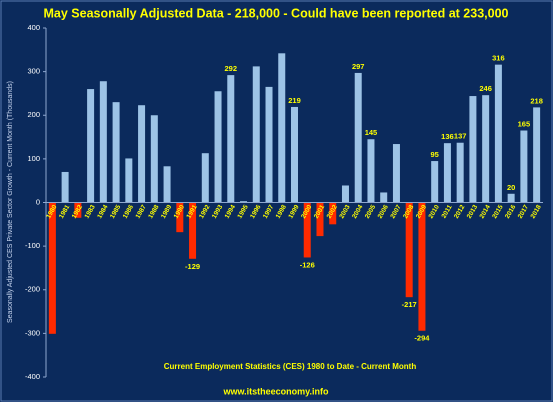 This screenshot has width=553, height=402. Describe the element at coordinates (294, 100) in the screenshot. I see `data-label: 219` at that location.